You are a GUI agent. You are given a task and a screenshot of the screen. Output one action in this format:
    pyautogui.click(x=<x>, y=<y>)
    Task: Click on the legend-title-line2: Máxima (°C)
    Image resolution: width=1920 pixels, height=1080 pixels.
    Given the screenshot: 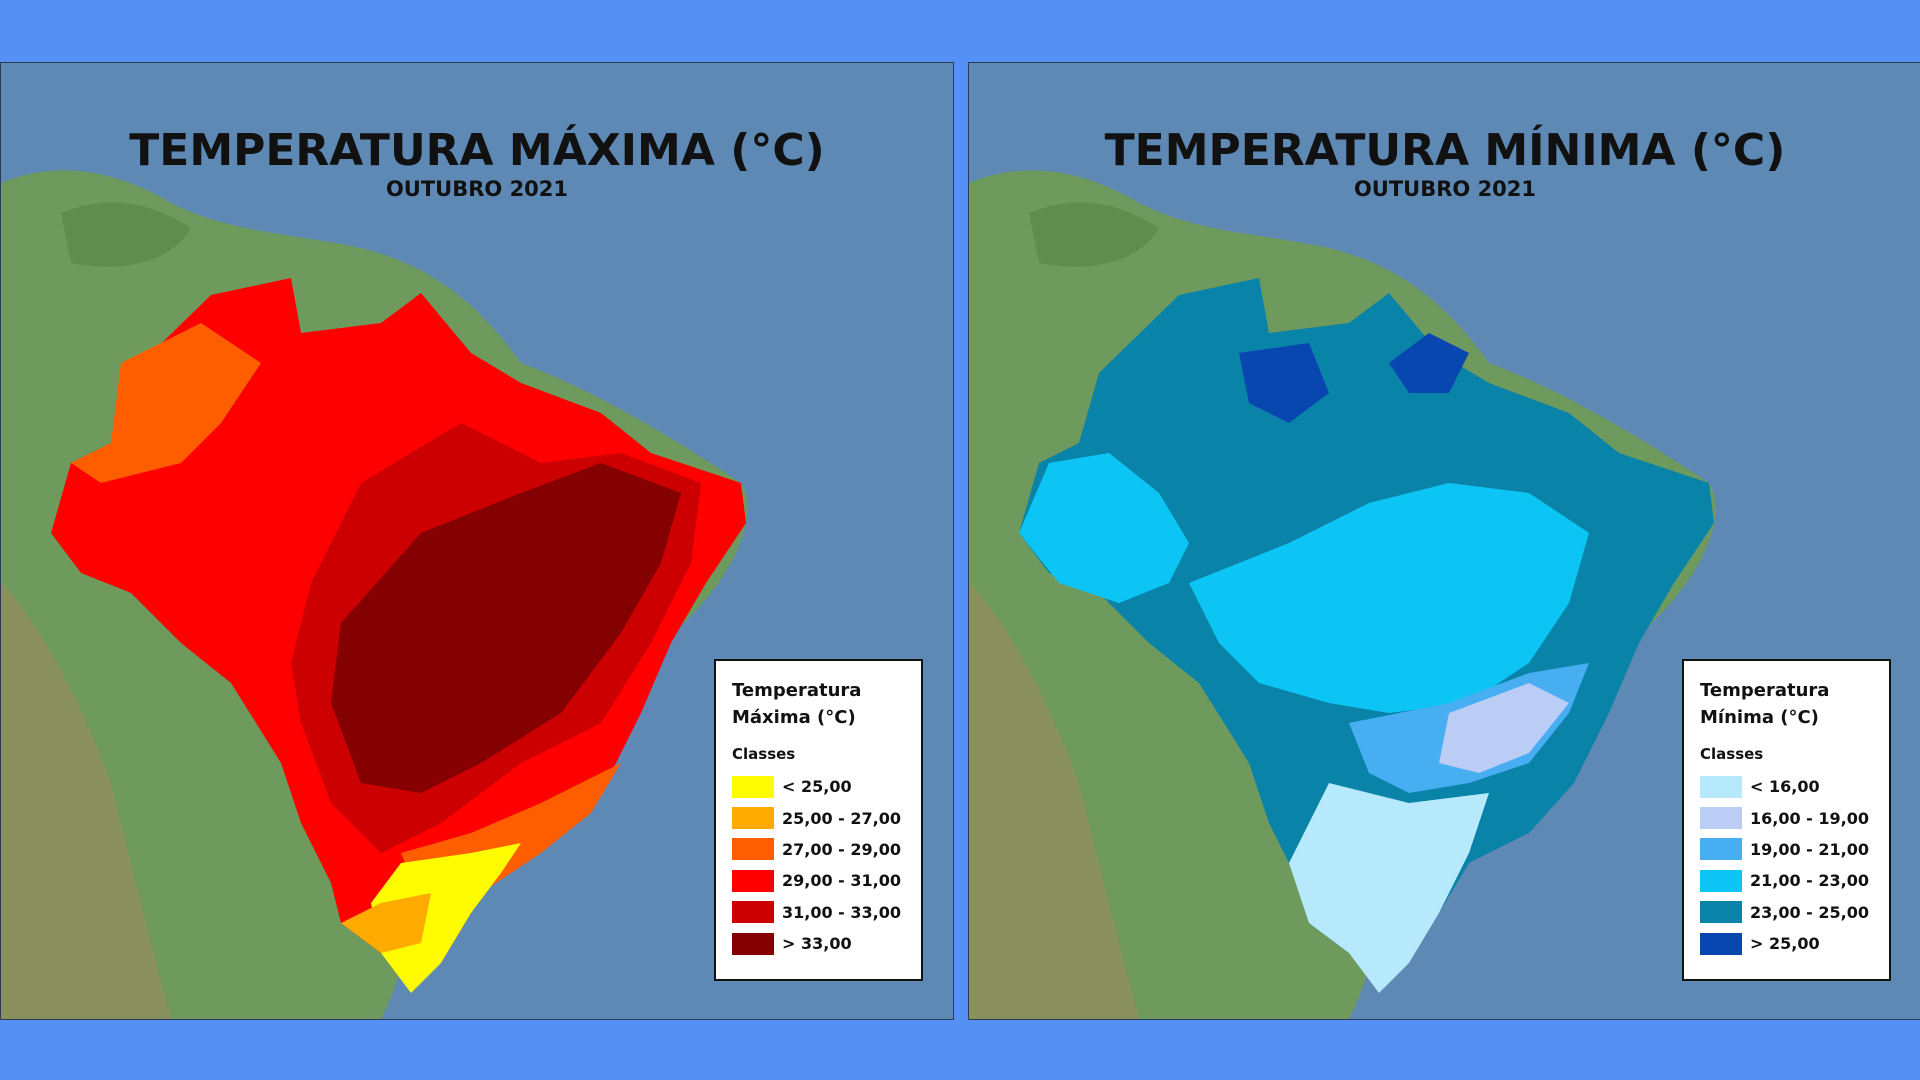 What is the action you would take?
    pyautogui.click(x=794, y=717)
    